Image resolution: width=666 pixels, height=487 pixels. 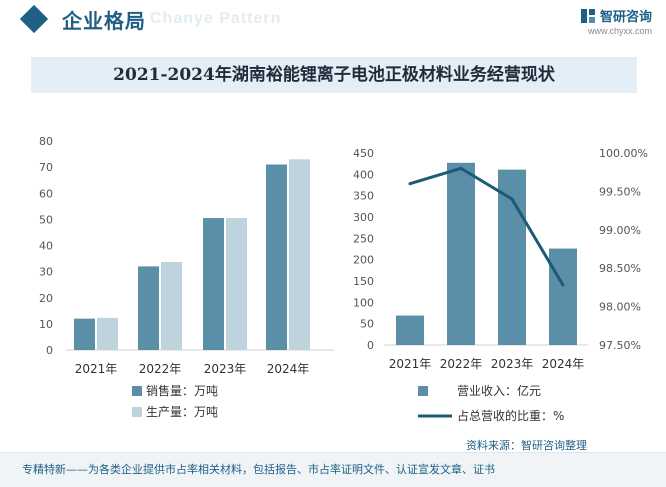 I want to click on legend-label-sales: 销售量：万吨, so click(x=182, y=390).